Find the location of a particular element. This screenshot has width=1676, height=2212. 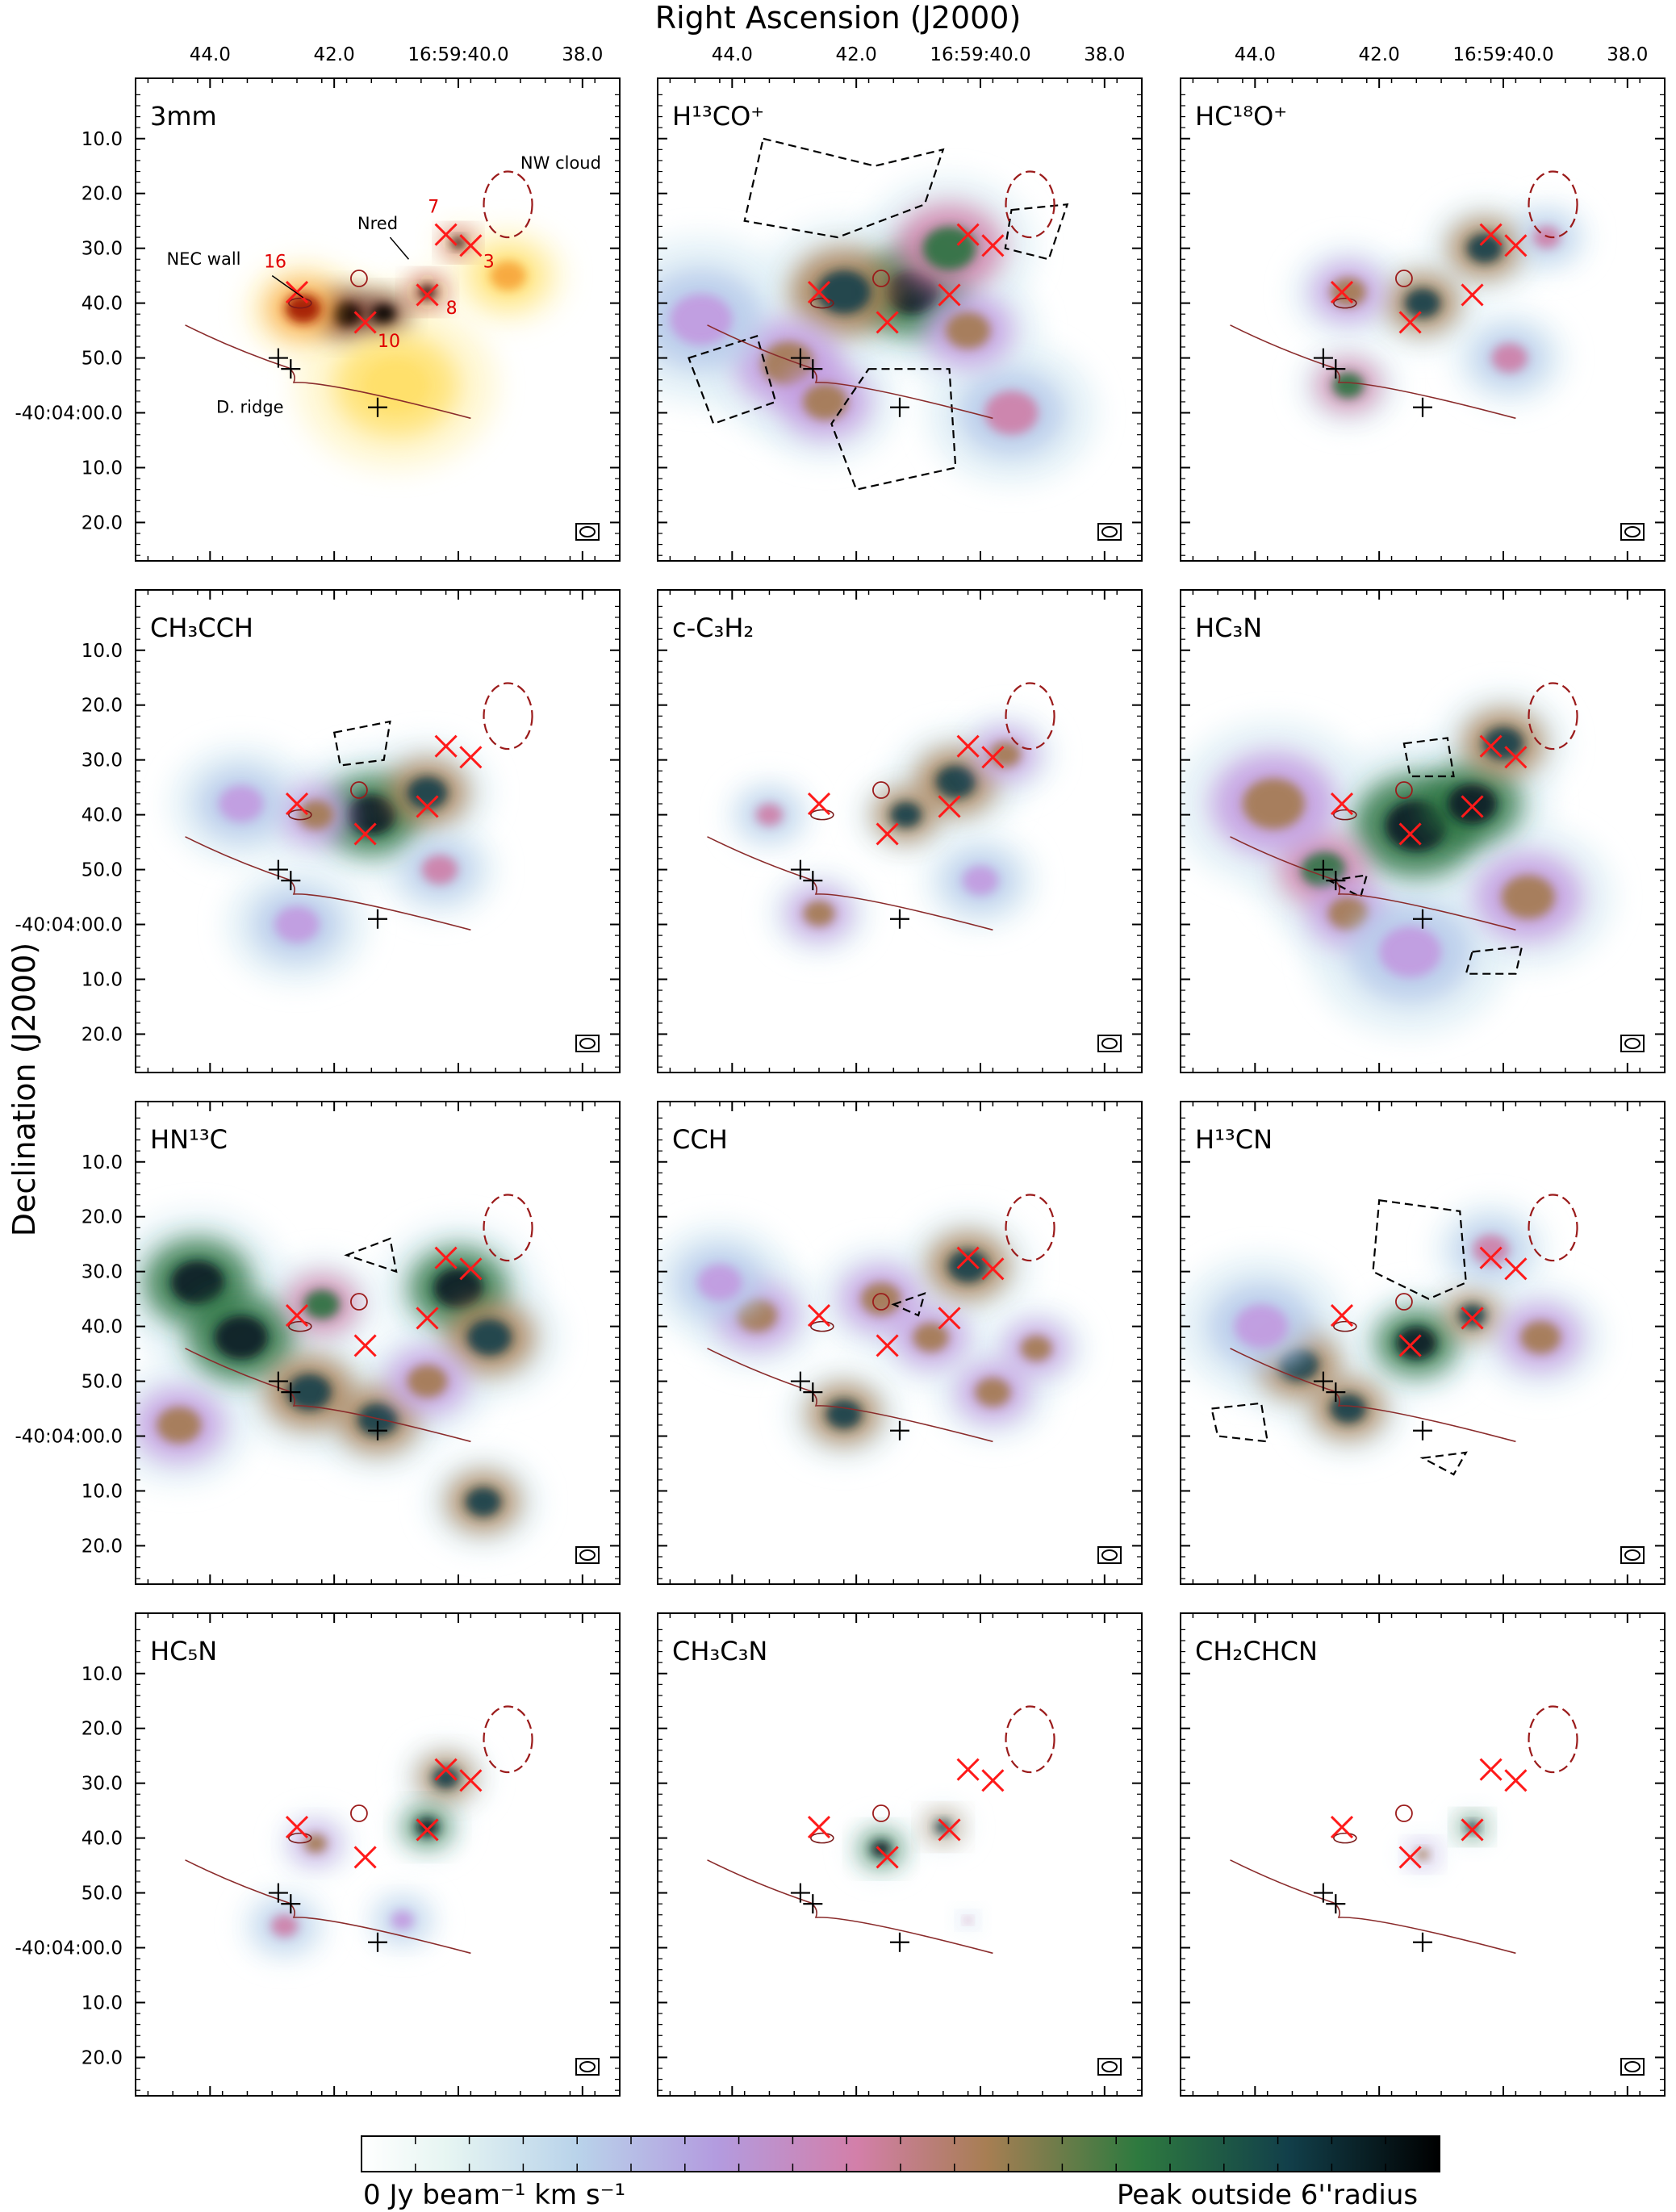

d-ridge-brace is located at coordinates (328, 883).